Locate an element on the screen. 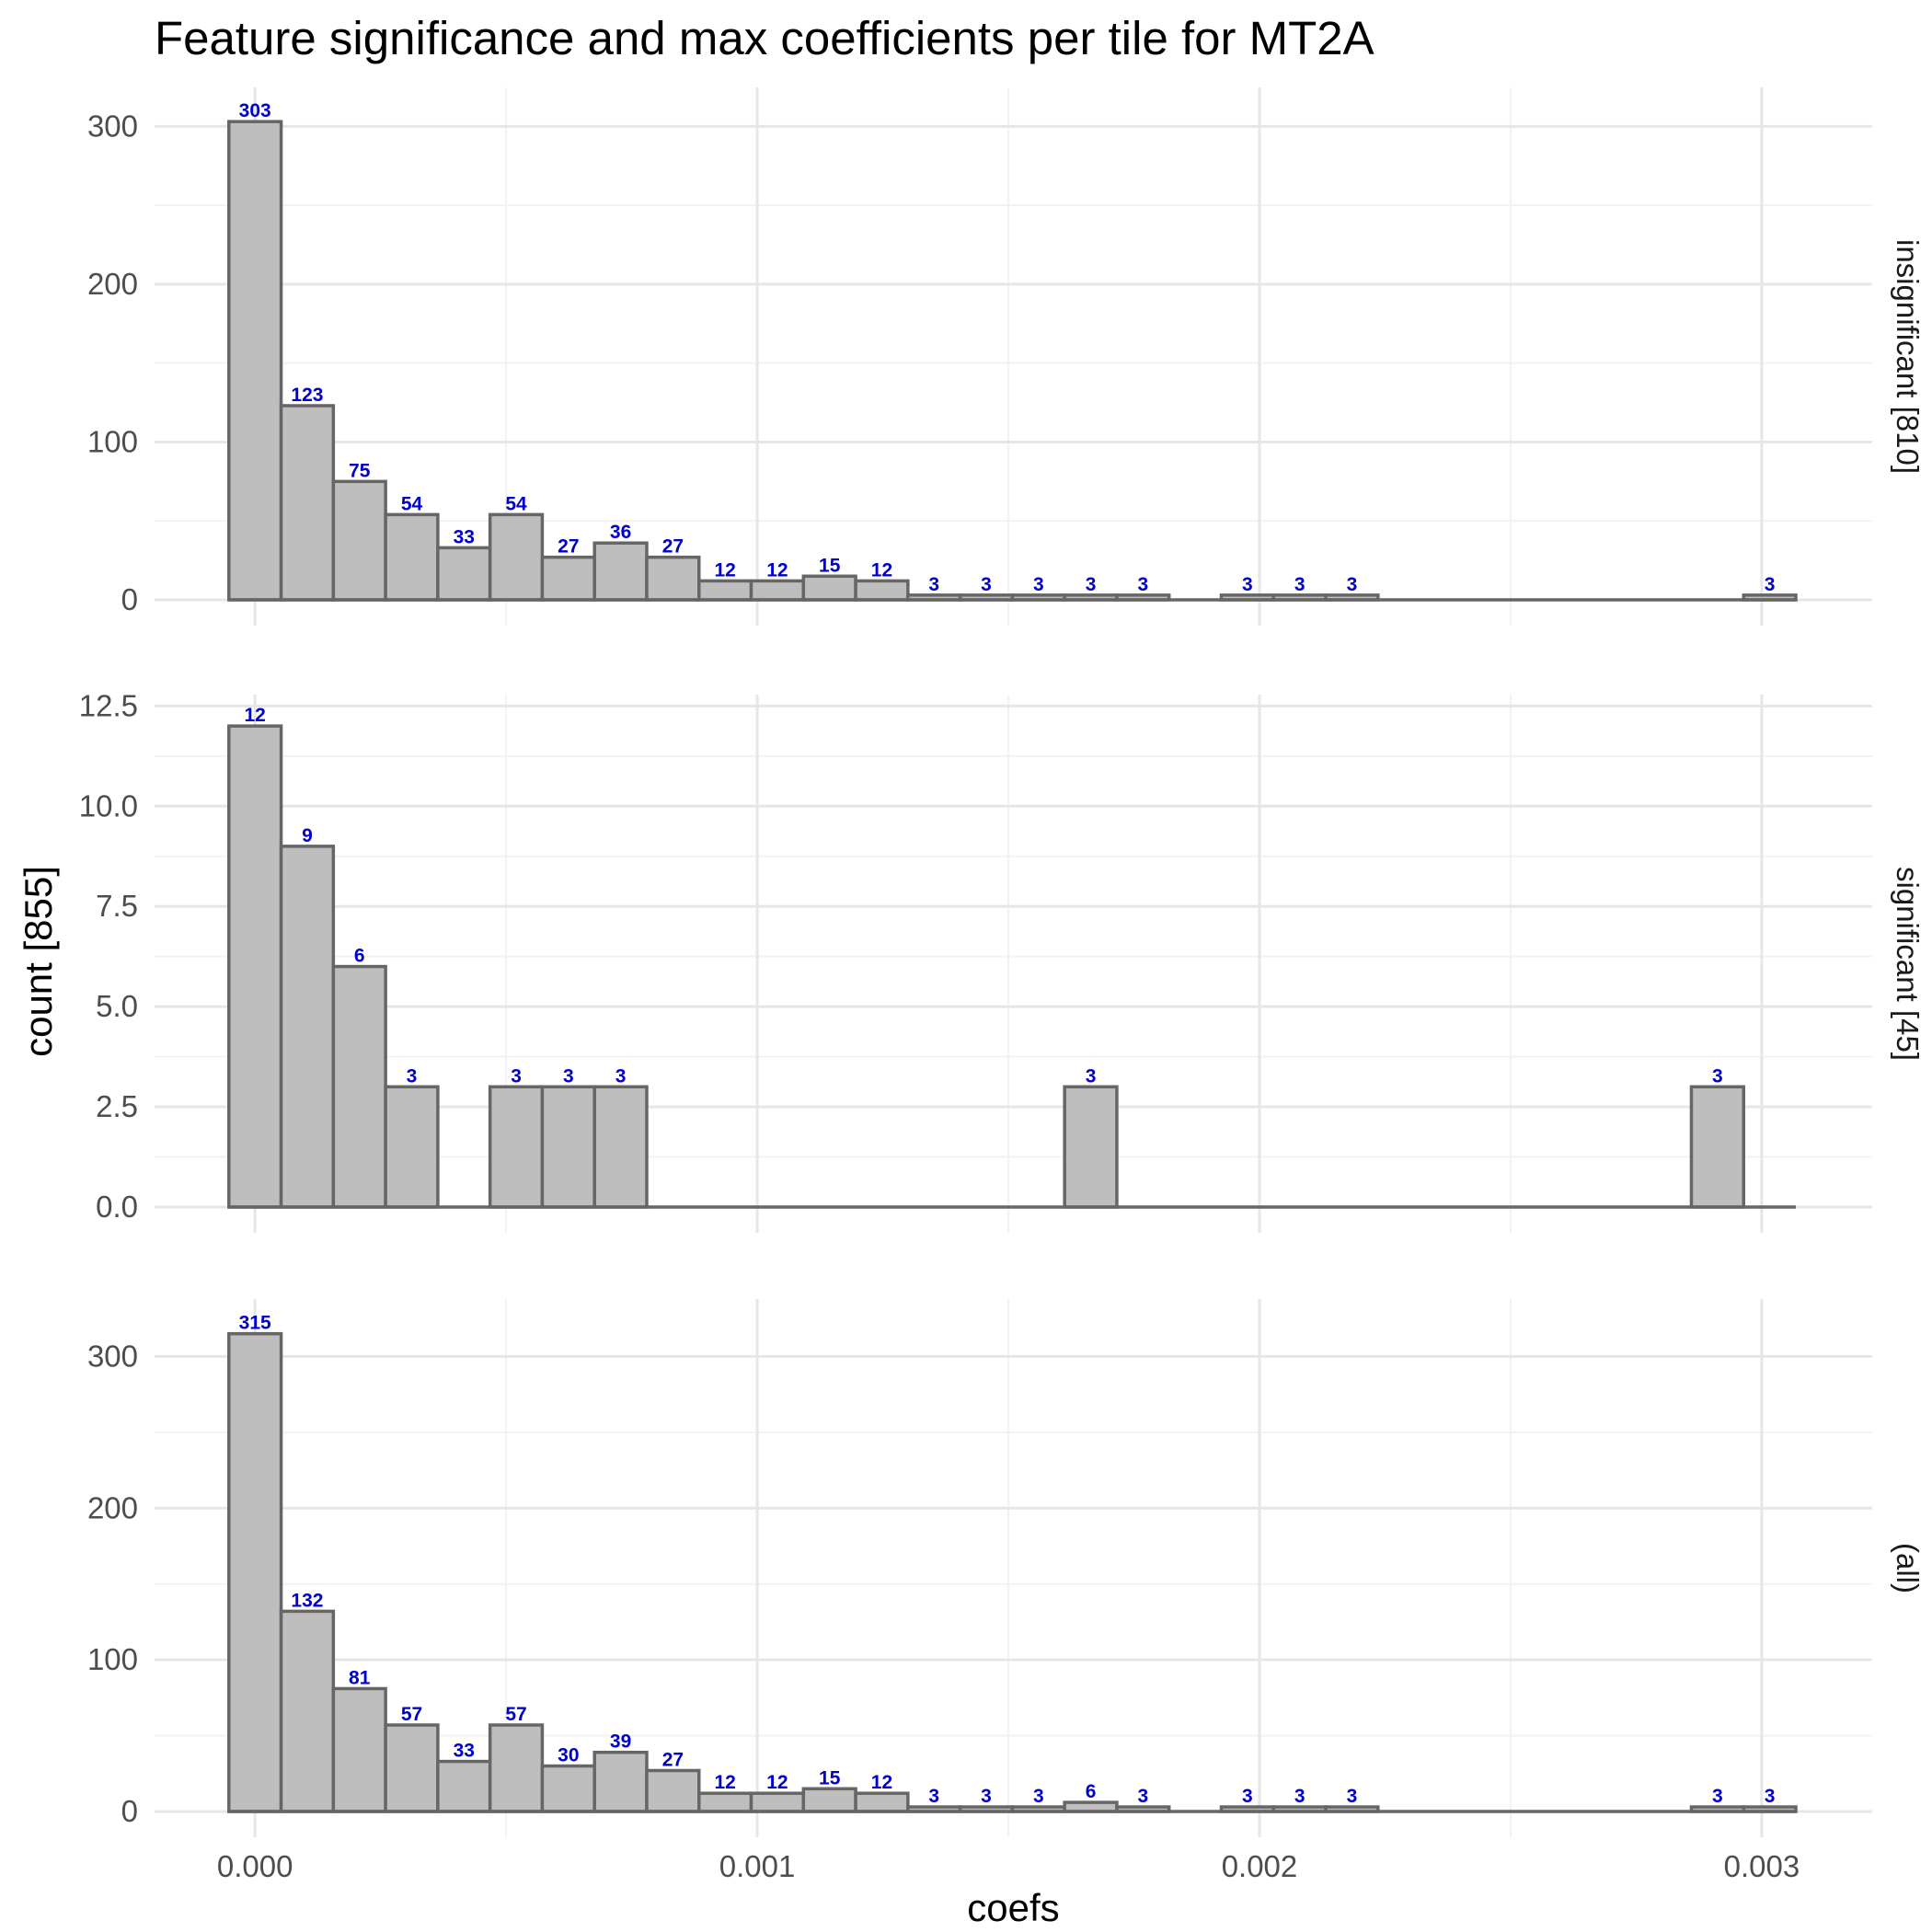 This screenshot has height=1932, width=1932. facet-strip-label: insignificant [810] is located at coordinates (1908, 356).